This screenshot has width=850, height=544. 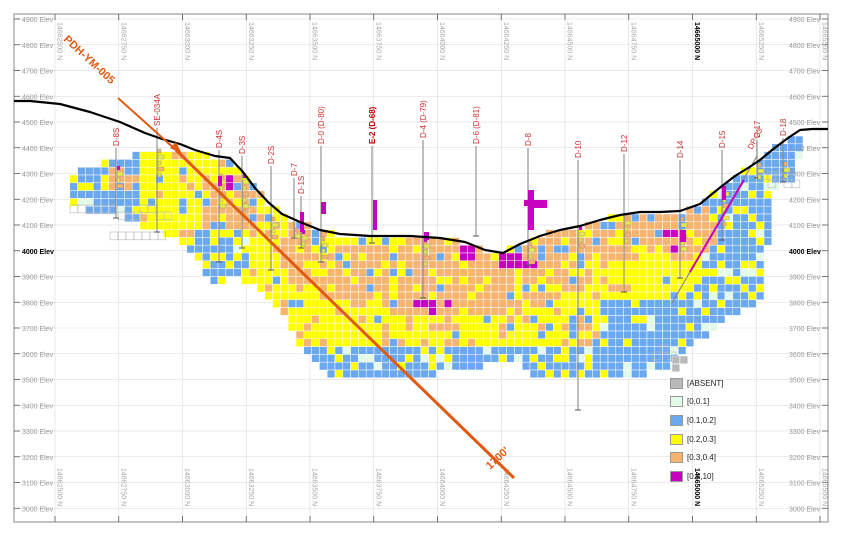 I want to click on legend-label: [0,0.1], so click(x=698, y=402).